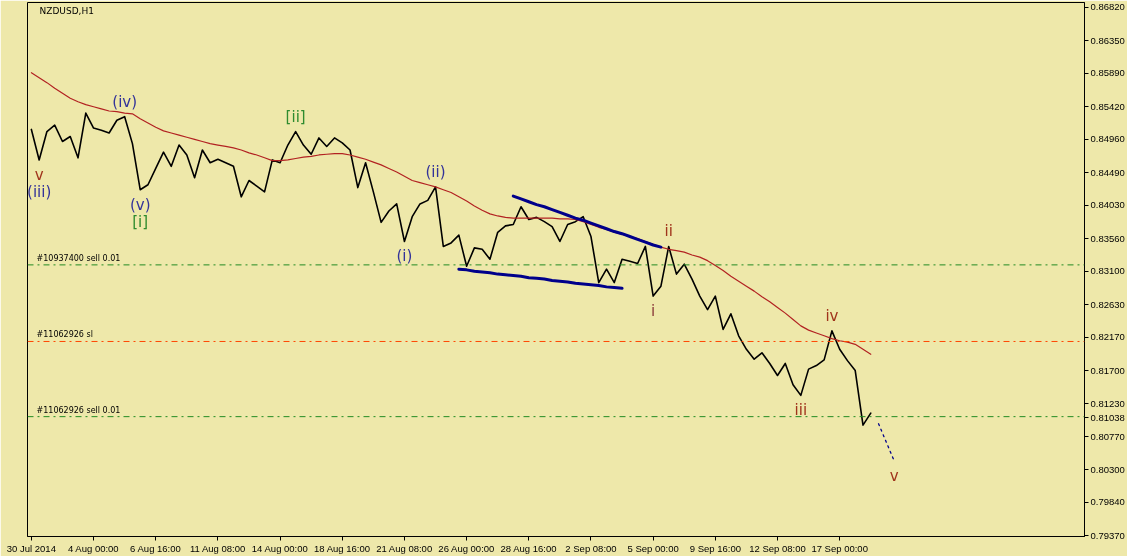 The width and height of the screenshot is (1127, 556). What do you see at coordinates (78, 410) in the screenshot?
I see `ref-line-label: #11062926 sell 0.01` at bounding box center [78, 410].